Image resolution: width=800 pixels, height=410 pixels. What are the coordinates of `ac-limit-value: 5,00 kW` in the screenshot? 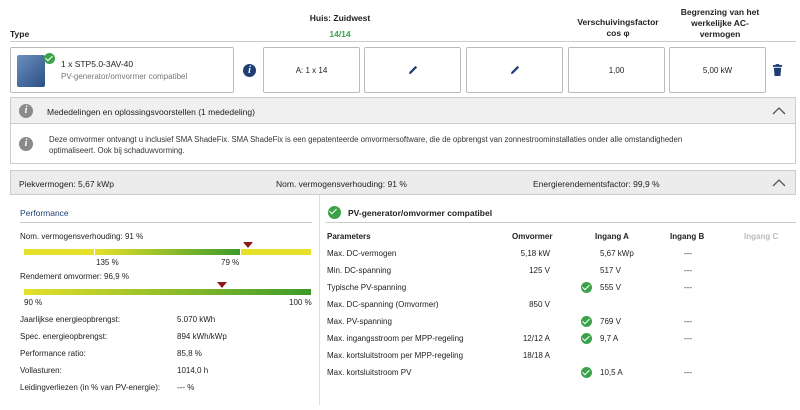 It's located at (717, 70).